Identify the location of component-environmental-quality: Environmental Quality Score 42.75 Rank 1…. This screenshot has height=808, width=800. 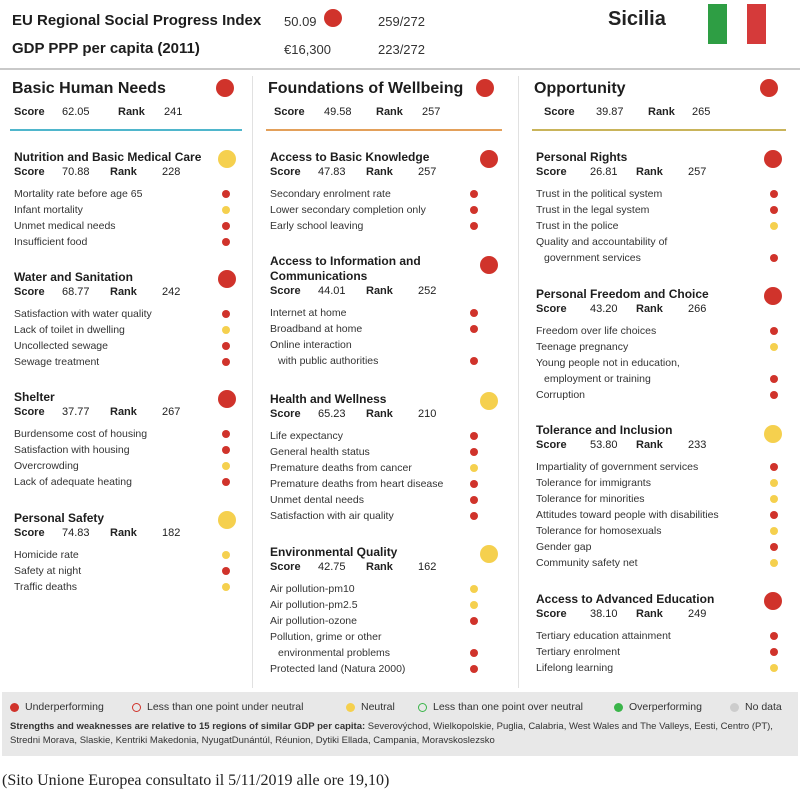
(384, 611).